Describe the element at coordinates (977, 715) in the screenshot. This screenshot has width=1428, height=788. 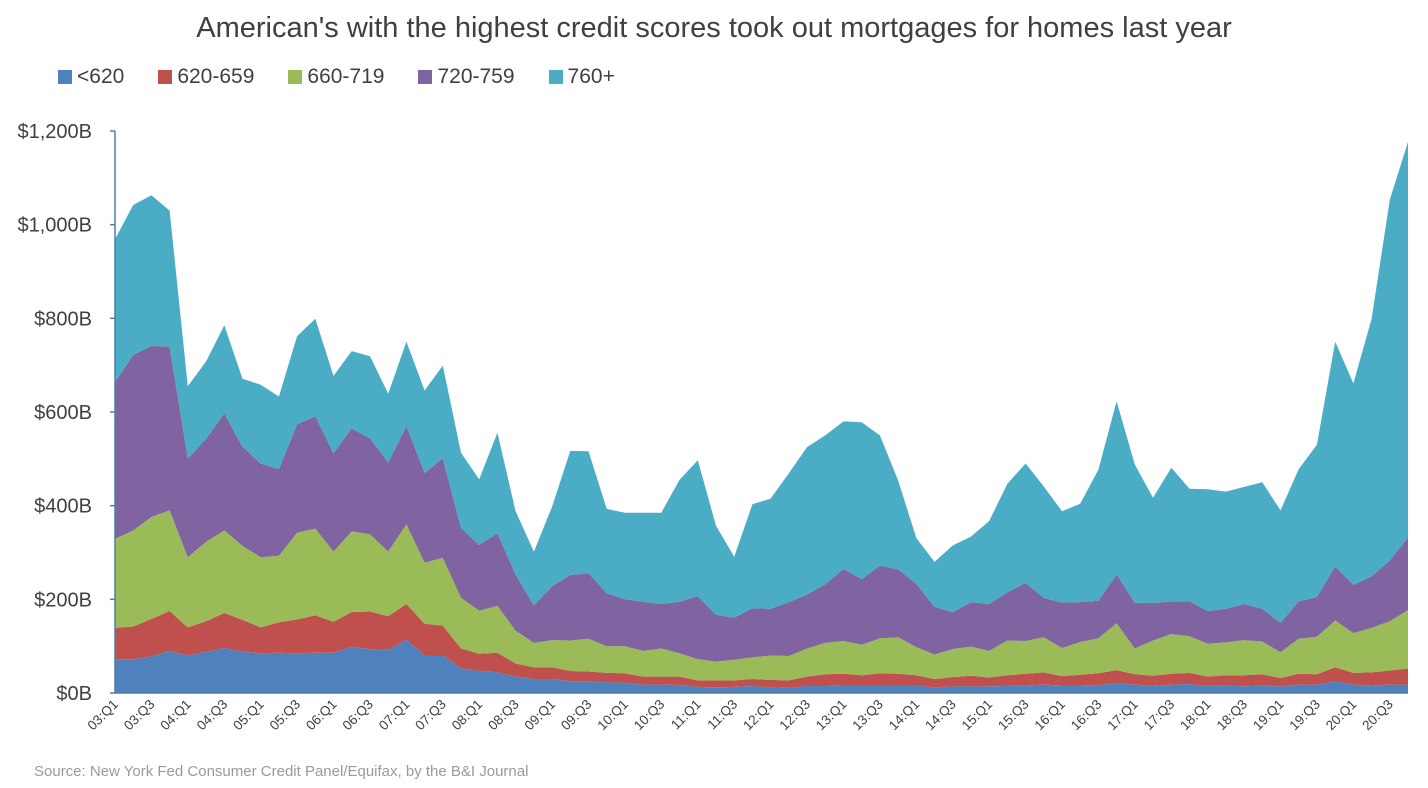
I see `x-tick-label: 15:Q1` at that location.